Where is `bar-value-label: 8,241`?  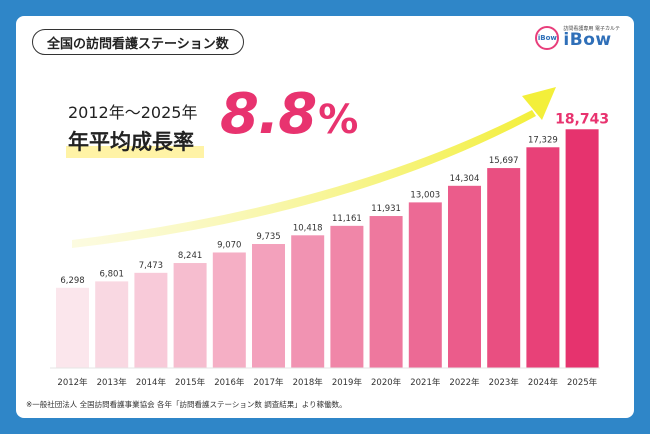
bar-value-label: 8,241 is located at coordinates (190, 256).